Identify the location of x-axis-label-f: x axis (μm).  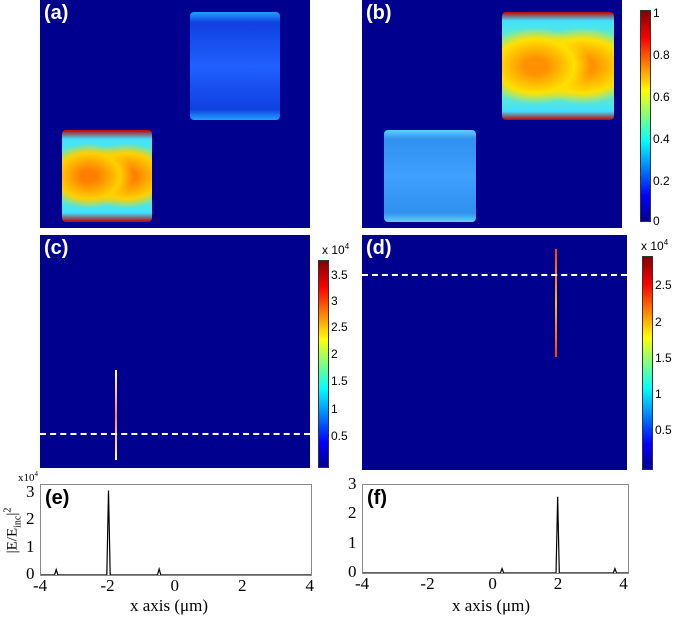
(491, 605).